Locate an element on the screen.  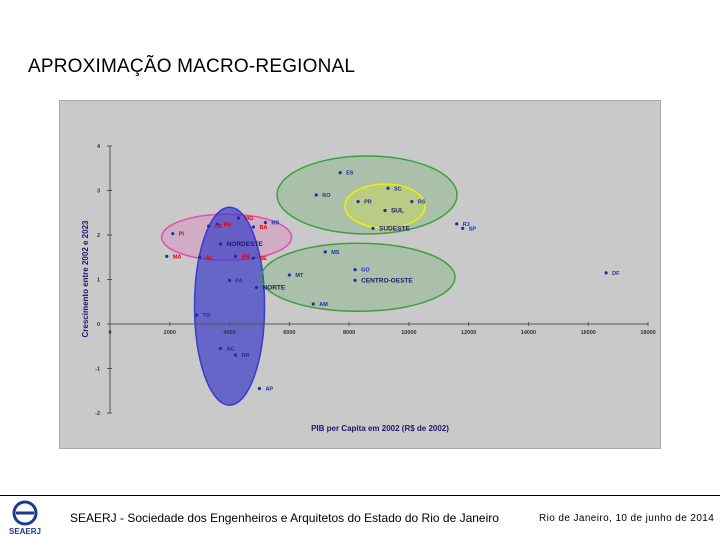
point-label: PB is located at coordinates (228, 225).